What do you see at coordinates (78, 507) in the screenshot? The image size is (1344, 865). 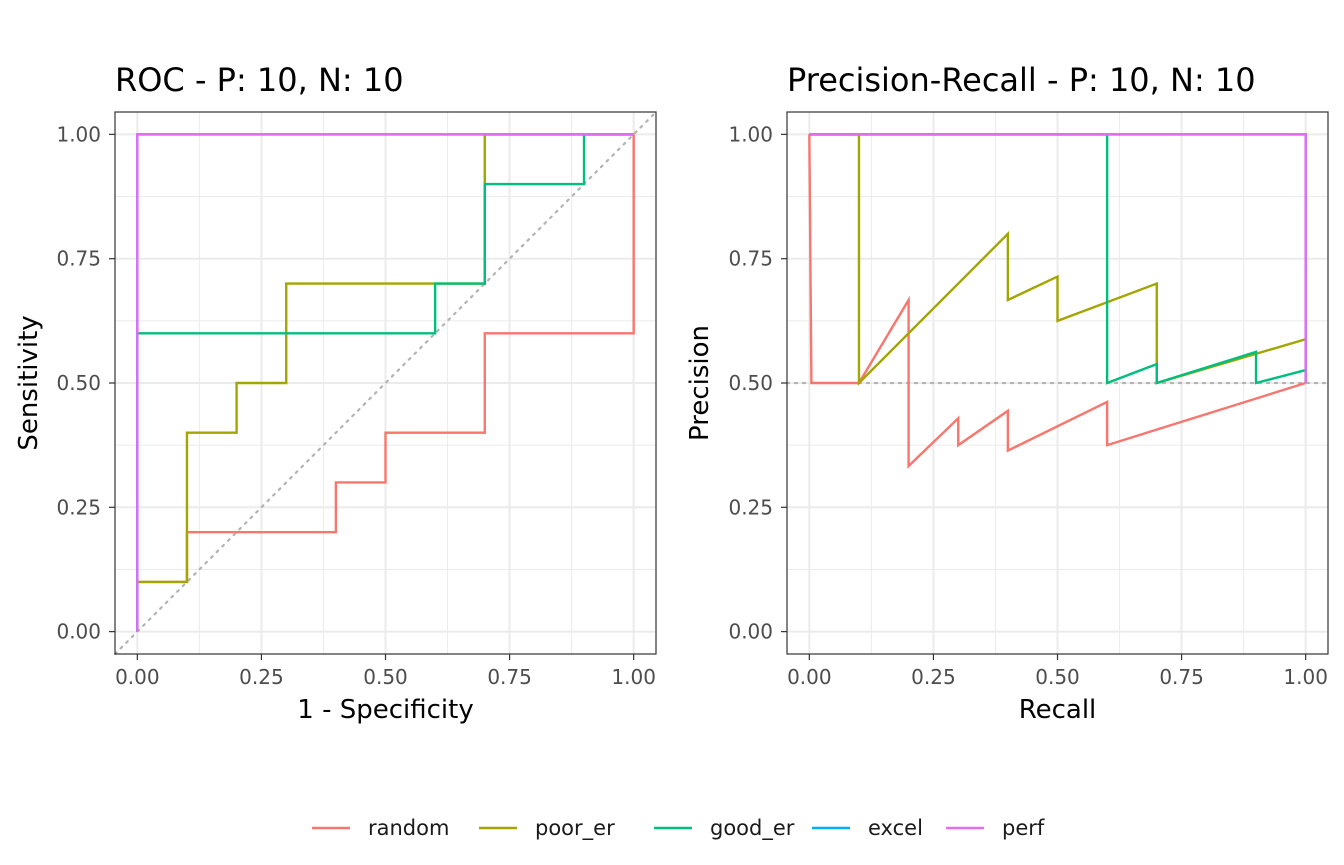 I see `roc-y-tick-label: 0.25` at bounding box center [78, 507].